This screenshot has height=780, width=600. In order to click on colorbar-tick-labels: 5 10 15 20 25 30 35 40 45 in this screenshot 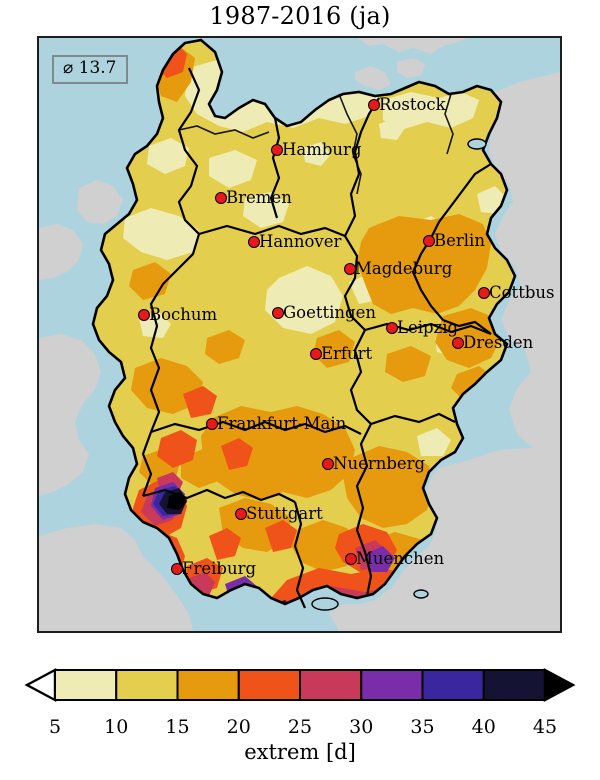, I will do `click(300, 730)`.